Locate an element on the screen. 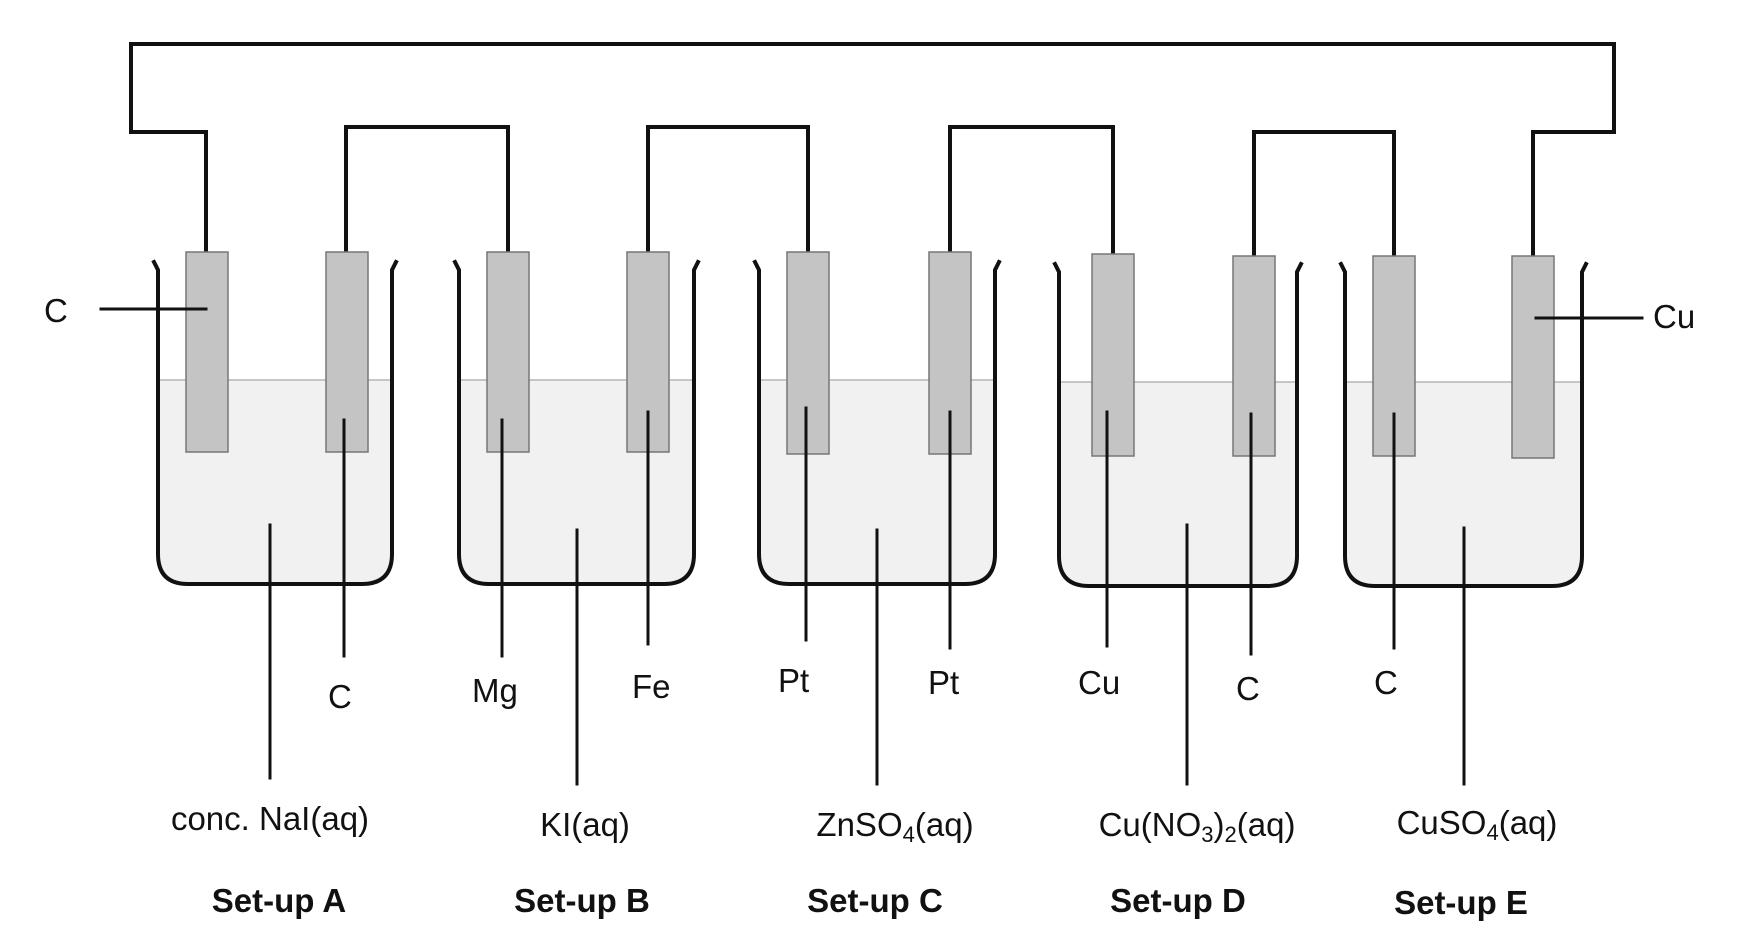 This screenshot has height=951, width=1751. wire-c-d is located at coordinates (1031, 191).